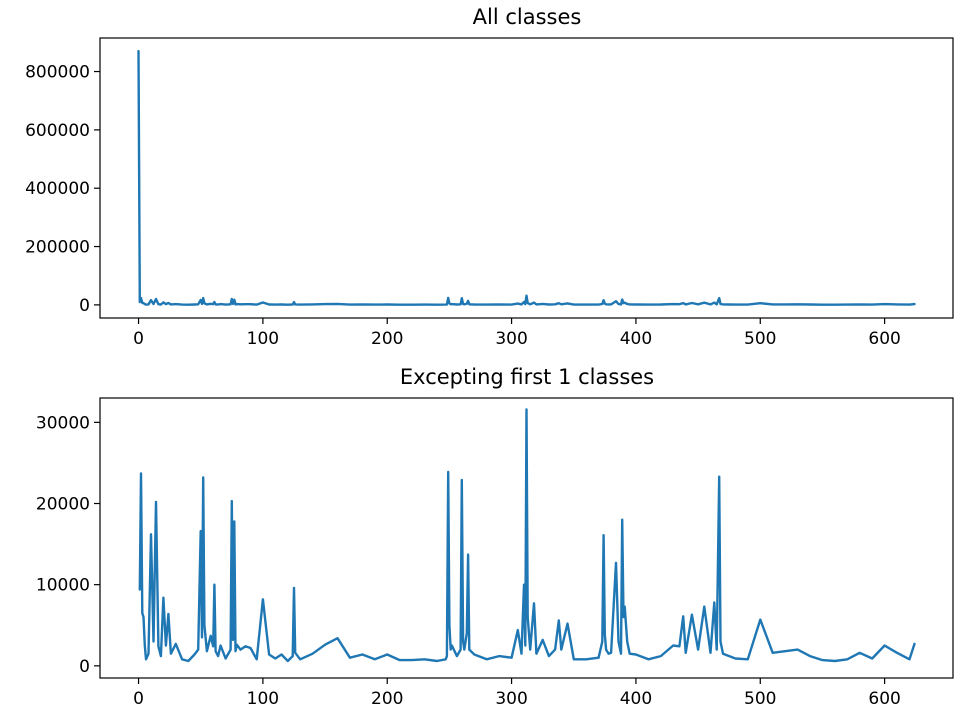  I want to click on bottom-chart-title: Excepting first 1 classes, so click(527, 377).